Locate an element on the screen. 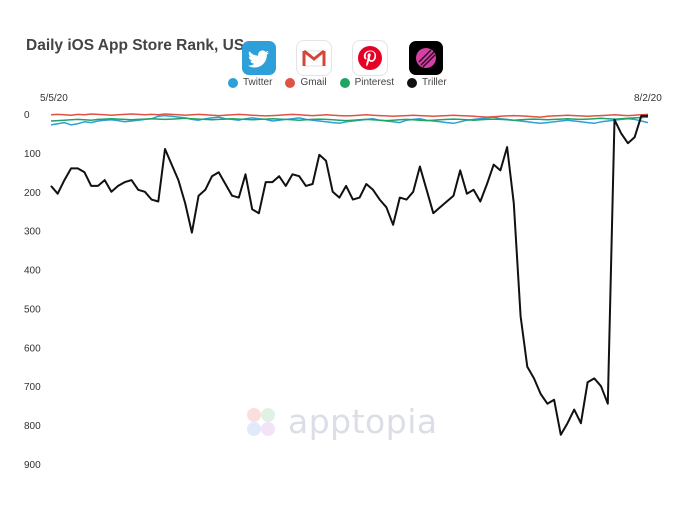  legend-dot-twitter is located at coordinates (233, 82).